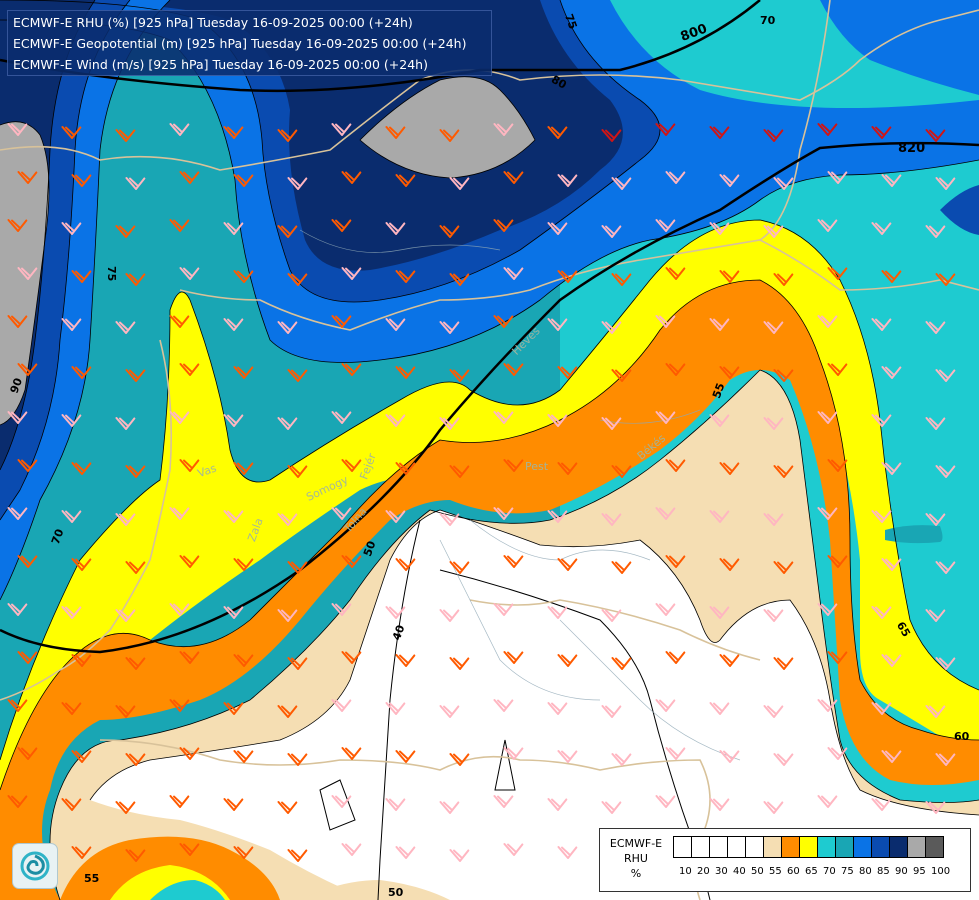  I want to click on rhu-90-label-left: 90, so click(17, 385).